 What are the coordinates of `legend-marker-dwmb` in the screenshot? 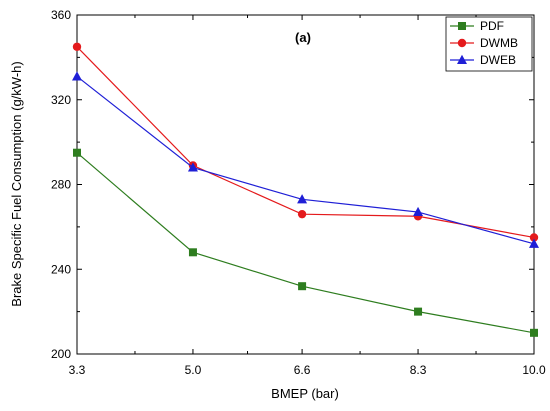 It's located at (462, 43).